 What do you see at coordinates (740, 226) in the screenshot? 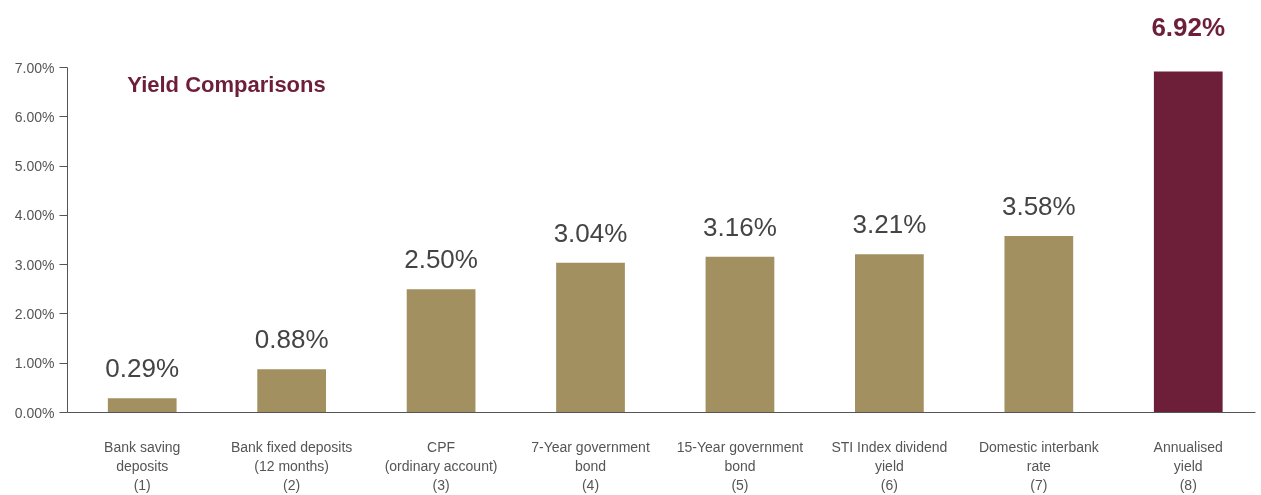
I see `data-label: 3.16%` at bounding box center [740, 226].